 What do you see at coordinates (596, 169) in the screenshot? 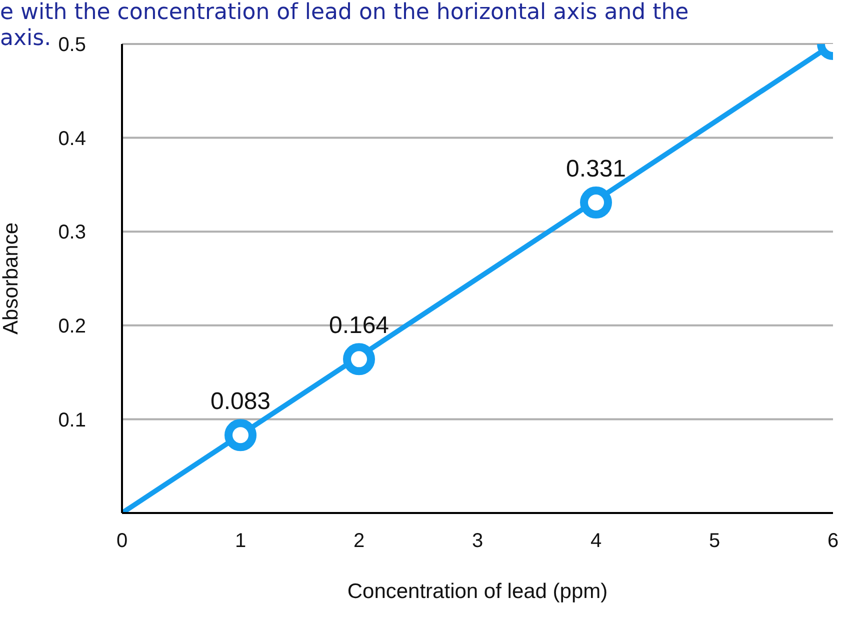
I see `data-label: 0.331` at bounding box center [596, 169].